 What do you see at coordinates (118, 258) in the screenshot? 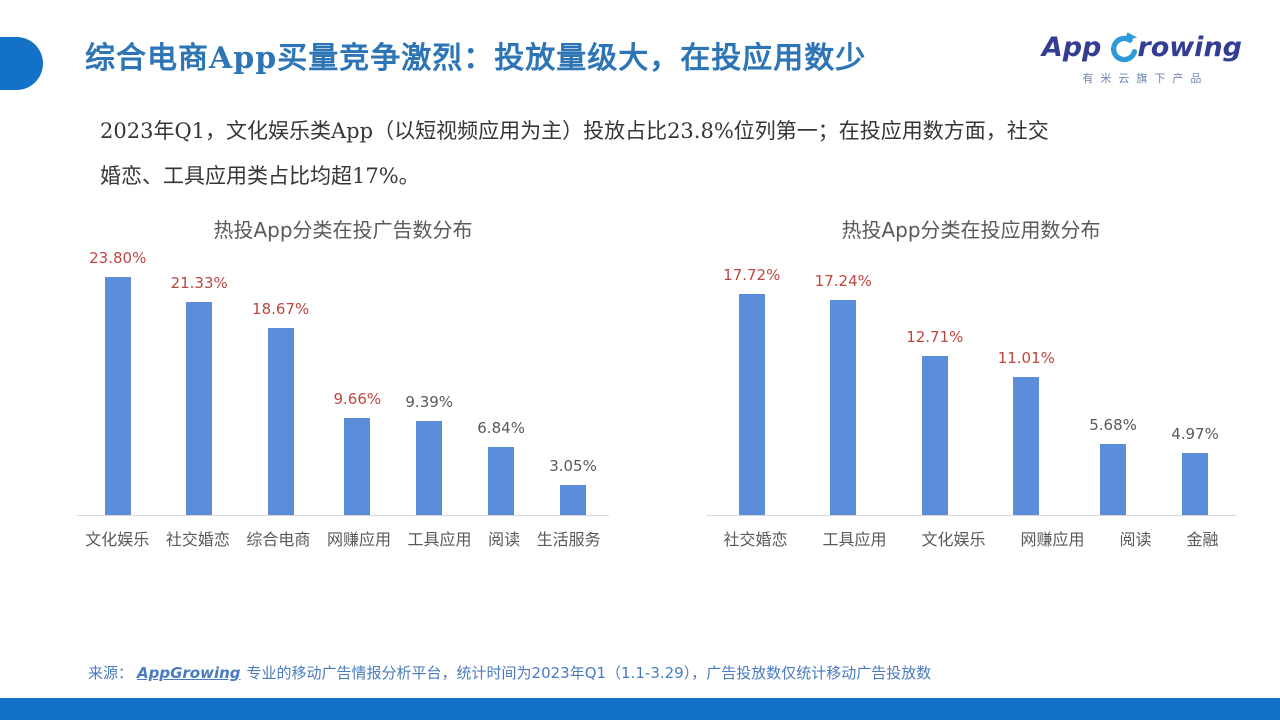
I see `bar-value-label: 23.80%` at bounding box center [118, 258].